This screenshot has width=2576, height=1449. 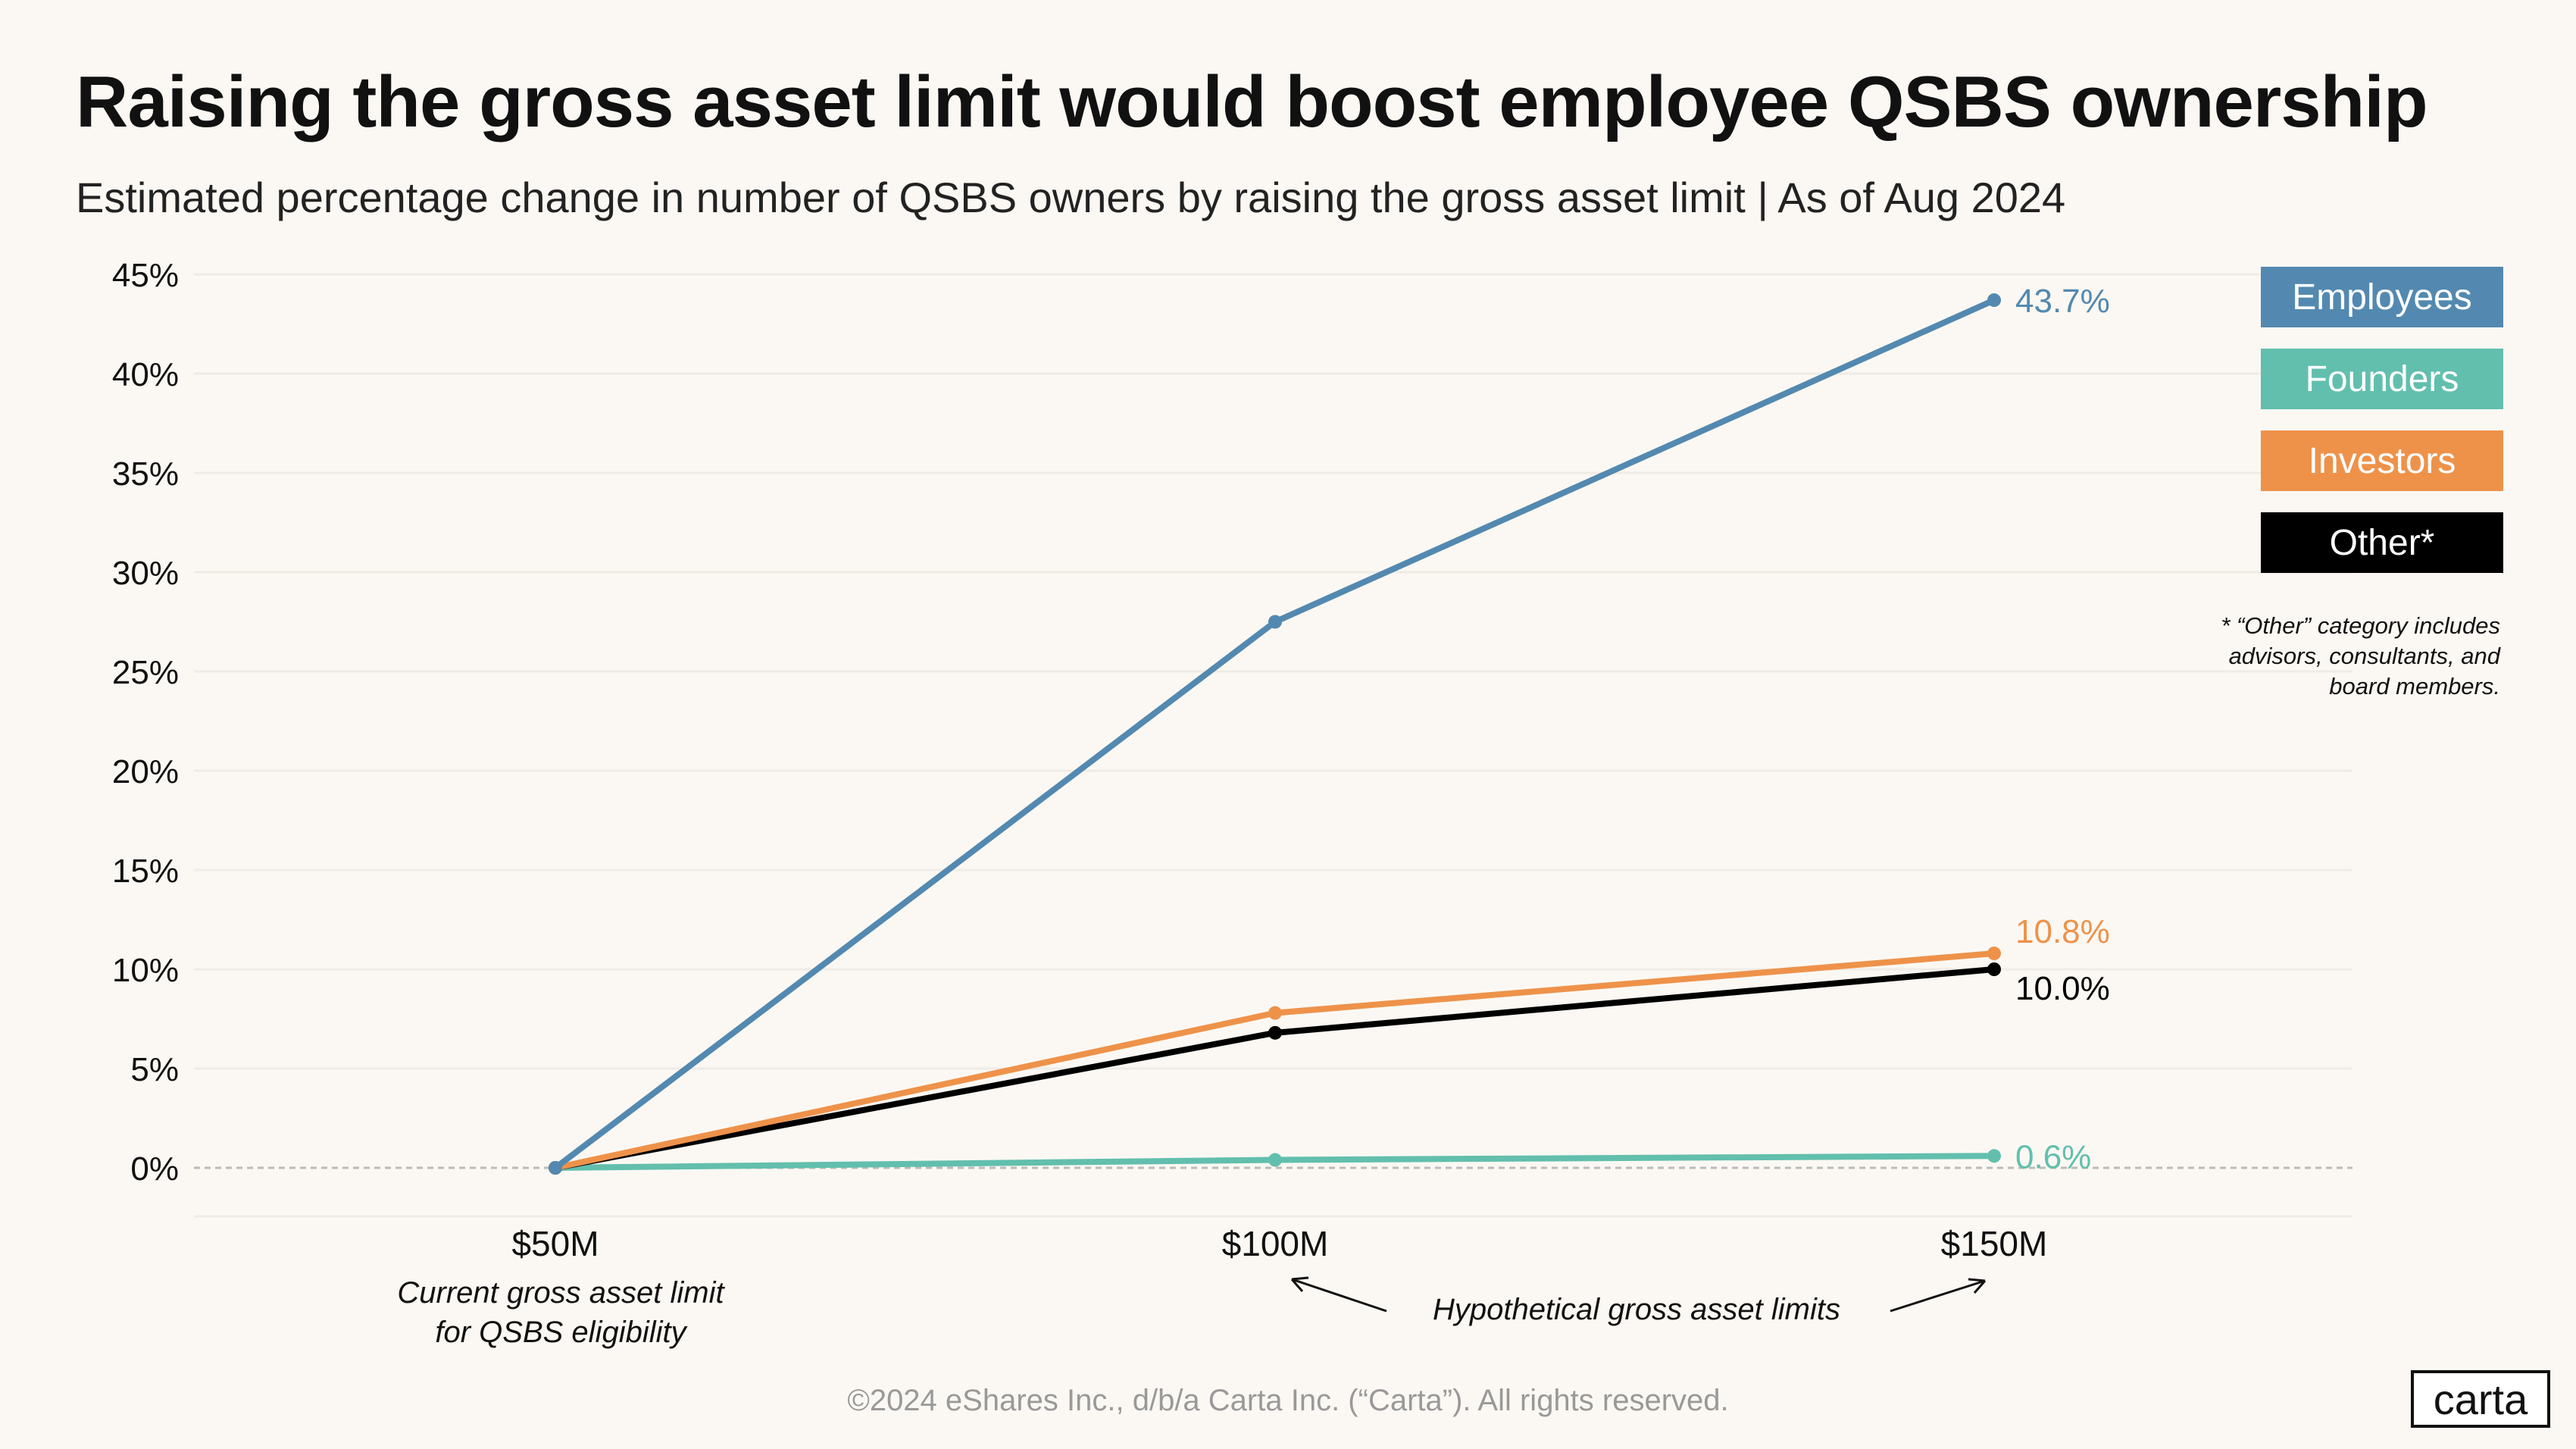 What do you see at coordinates (2062, 989) in the screenshot?
I see `end-label: 10.0%` at bounding box center [2062, 989].